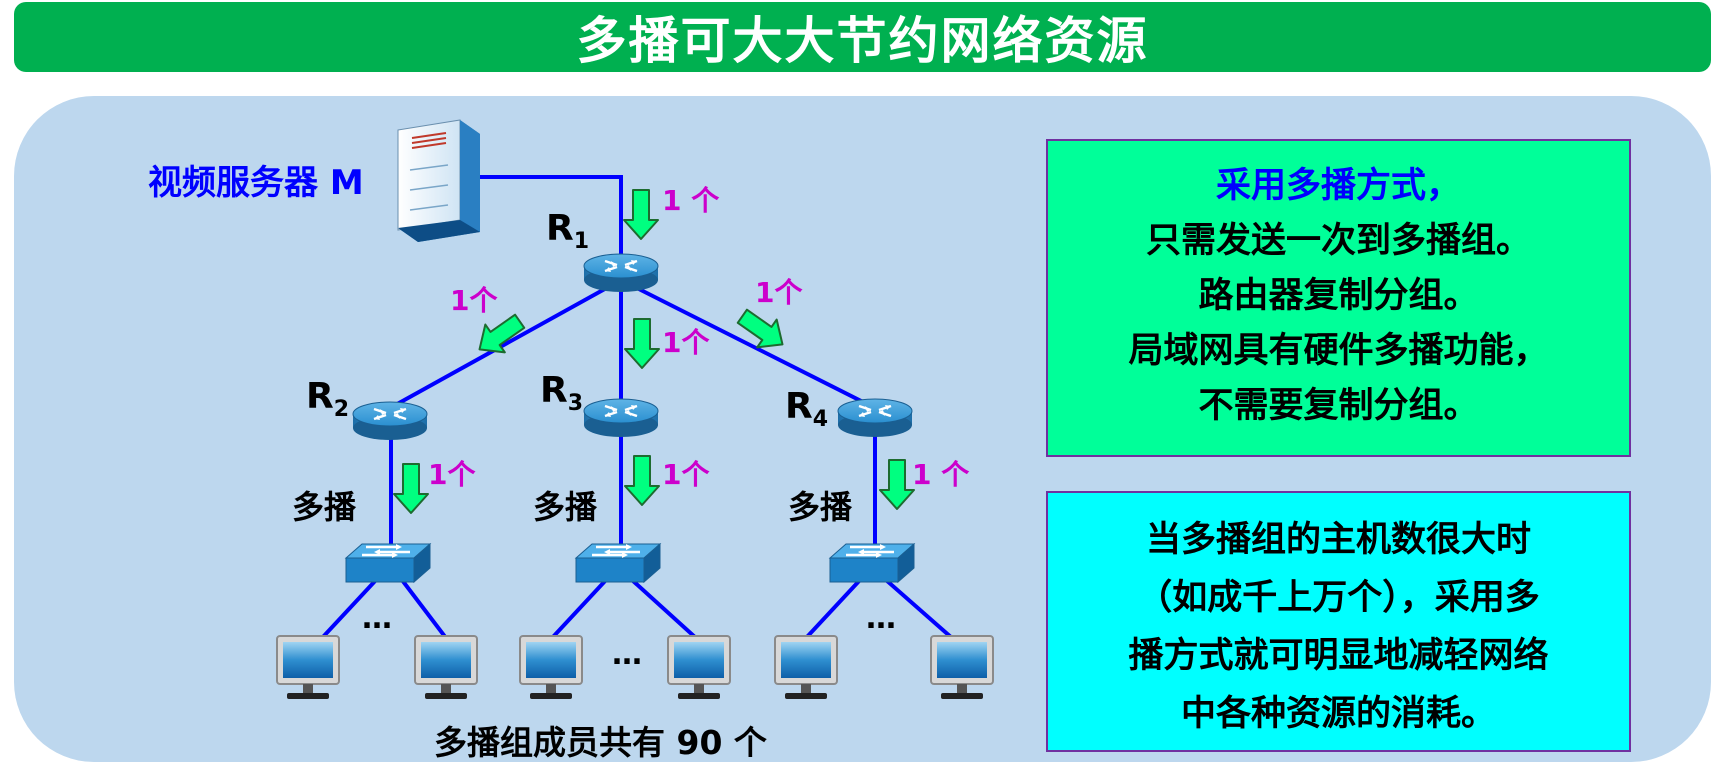 This screenshot has width=1725, height=771. I want to click on info-line: 当多播组的主机数很大时, so click(1338, 540).